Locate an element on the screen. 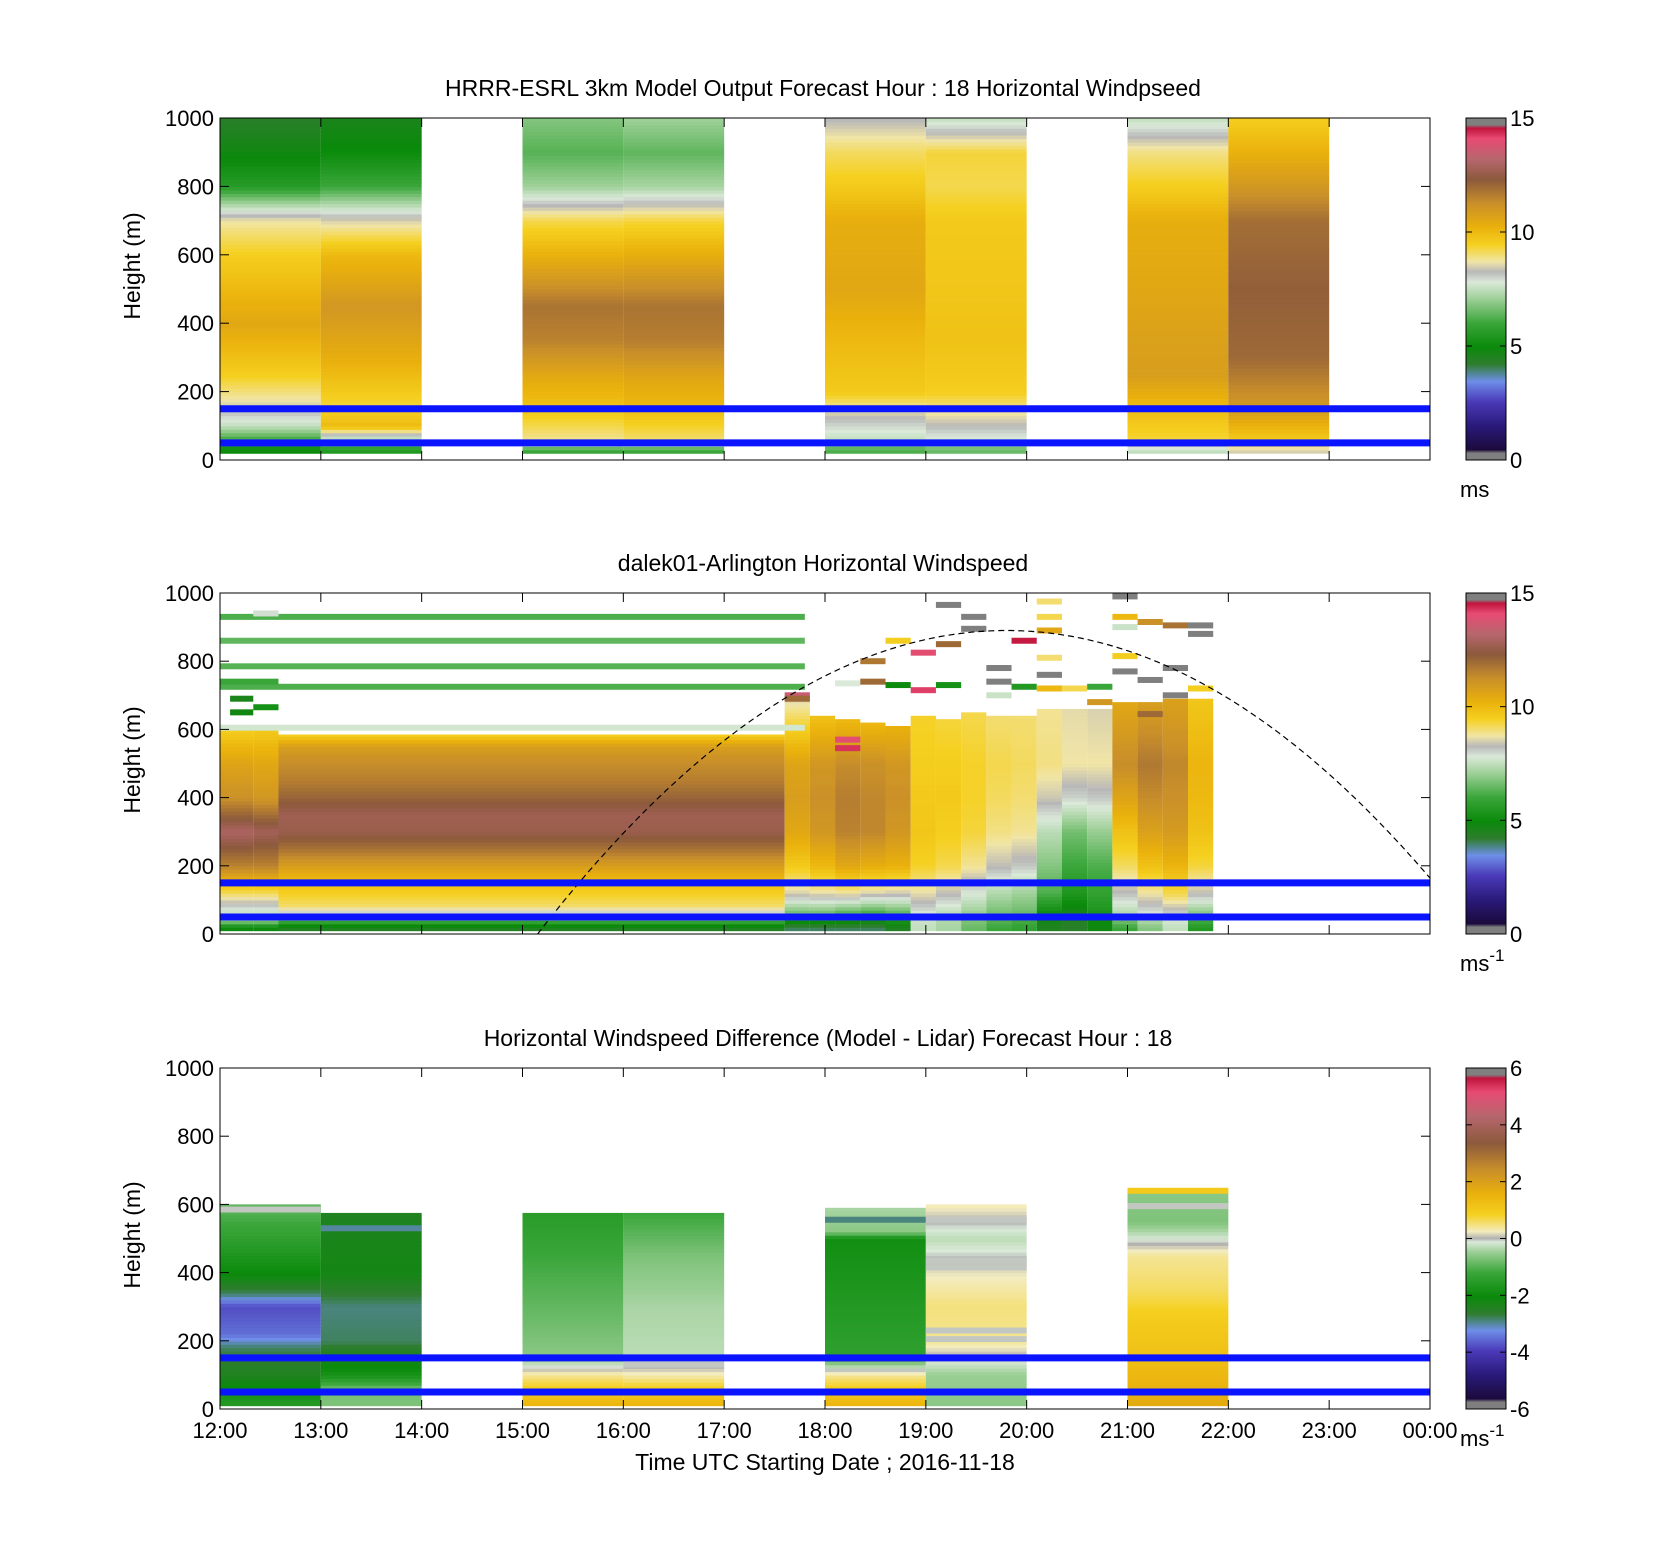 Image resolution: width=1680 pixels, height=1561 pixels. y-tick-label: 1000 is located at coordinates (189, 118).